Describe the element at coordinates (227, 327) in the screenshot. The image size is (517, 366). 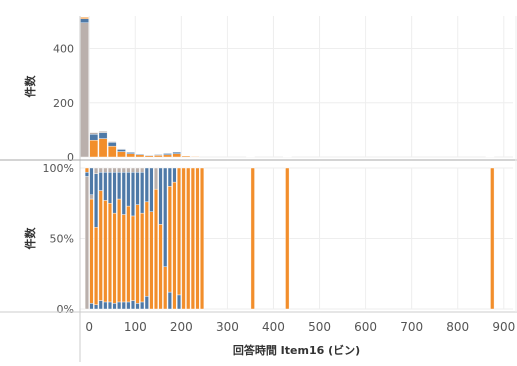
I see `x-tick-label: 300` at that location.